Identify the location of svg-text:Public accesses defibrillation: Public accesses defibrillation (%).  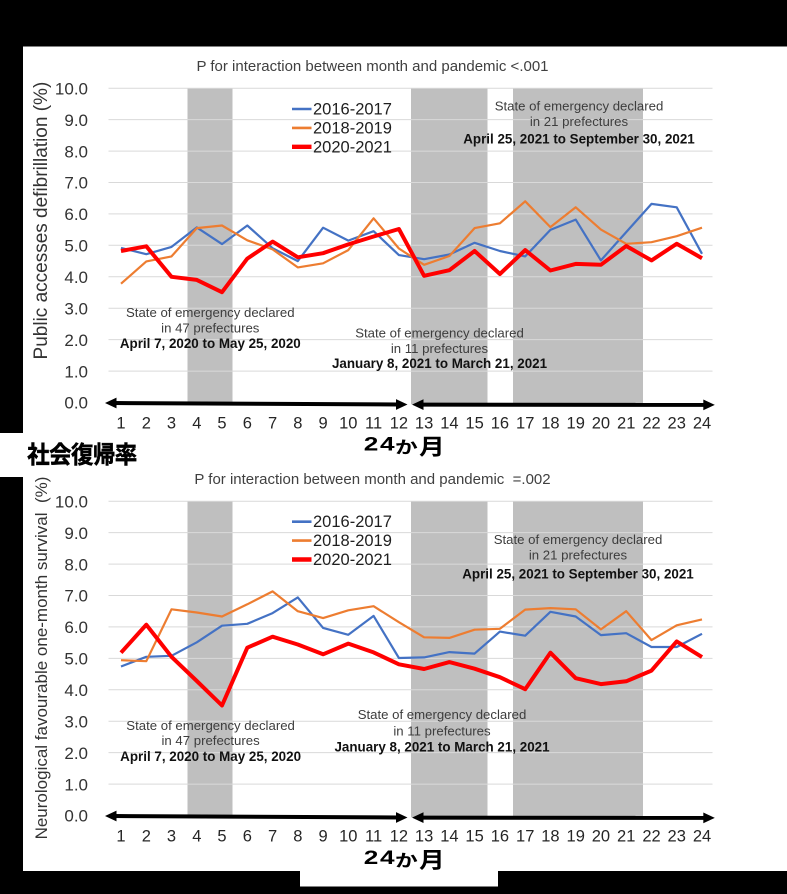
(41, 221).